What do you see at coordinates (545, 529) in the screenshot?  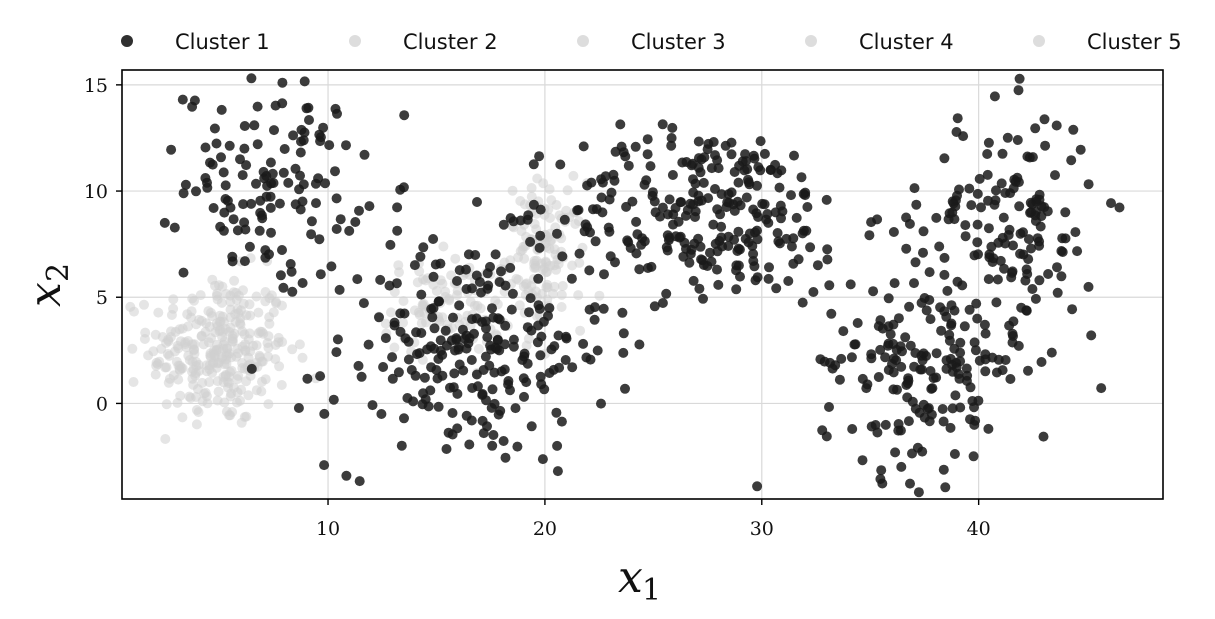 I see `x-tick-label: 20` at bounding box center [545, 529].